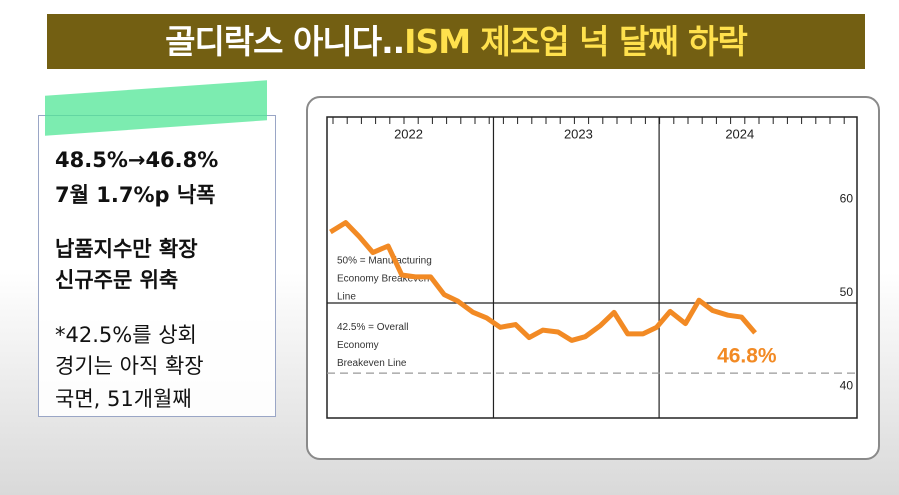 The height and width of the screenshot is (495, 899). What do you see at coordinates (358, 345) in the screenshot?
I see `reference-label: Economy` at bounding box center [358, 345].